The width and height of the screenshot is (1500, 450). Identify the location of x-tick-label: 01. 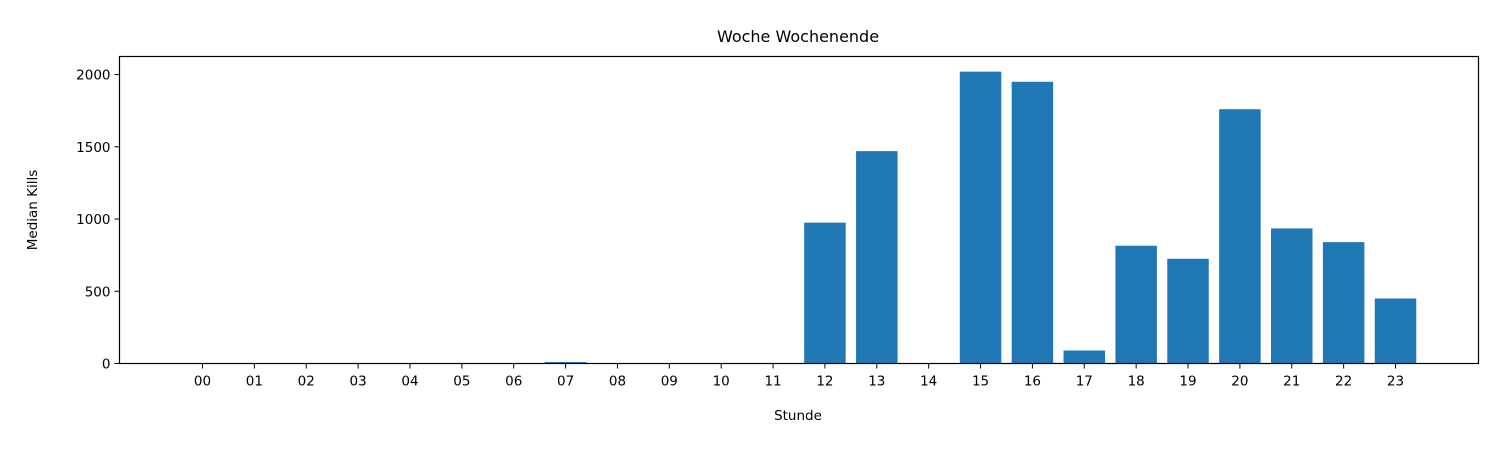
(254, 382).